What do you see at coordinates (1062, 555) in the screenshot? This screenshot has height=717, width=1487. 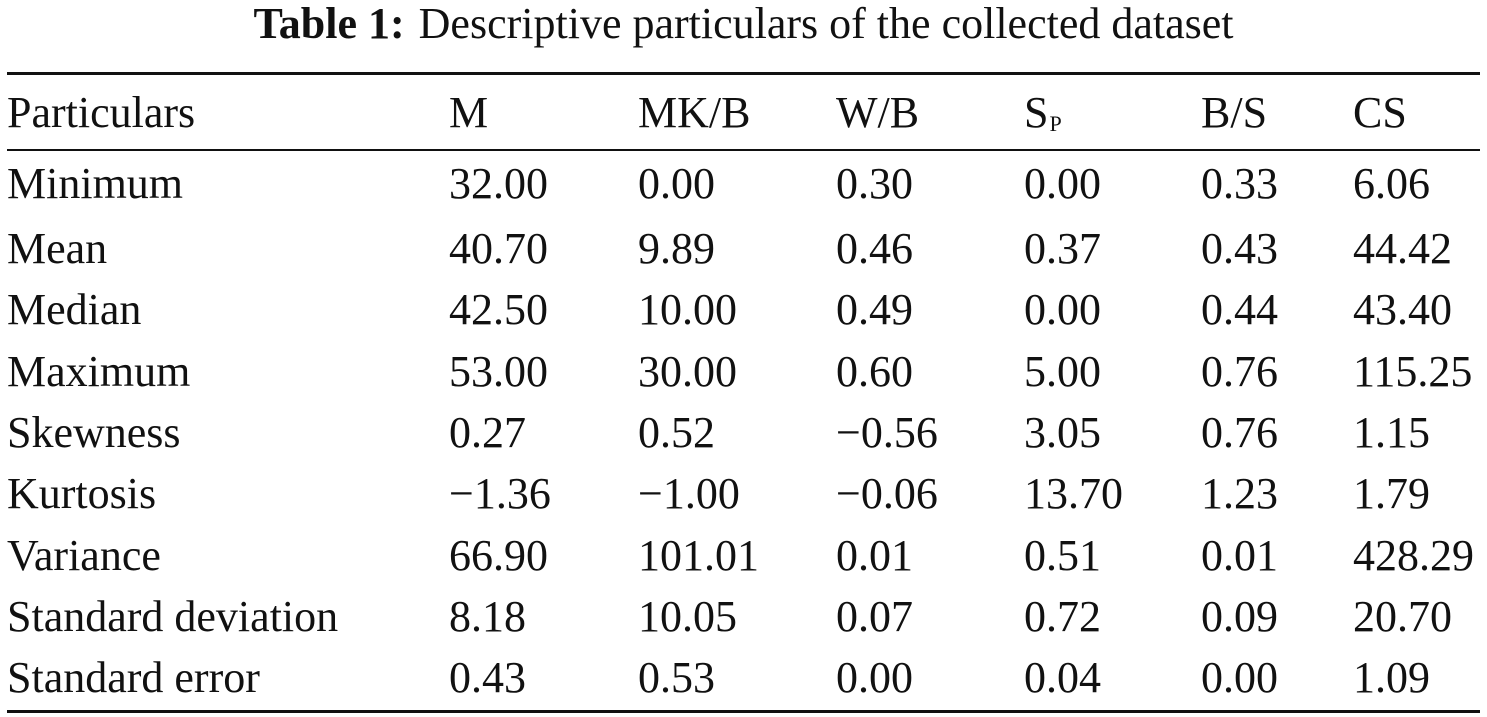 I see `table-cell: 0.51` at bounding box center [1062, 555].